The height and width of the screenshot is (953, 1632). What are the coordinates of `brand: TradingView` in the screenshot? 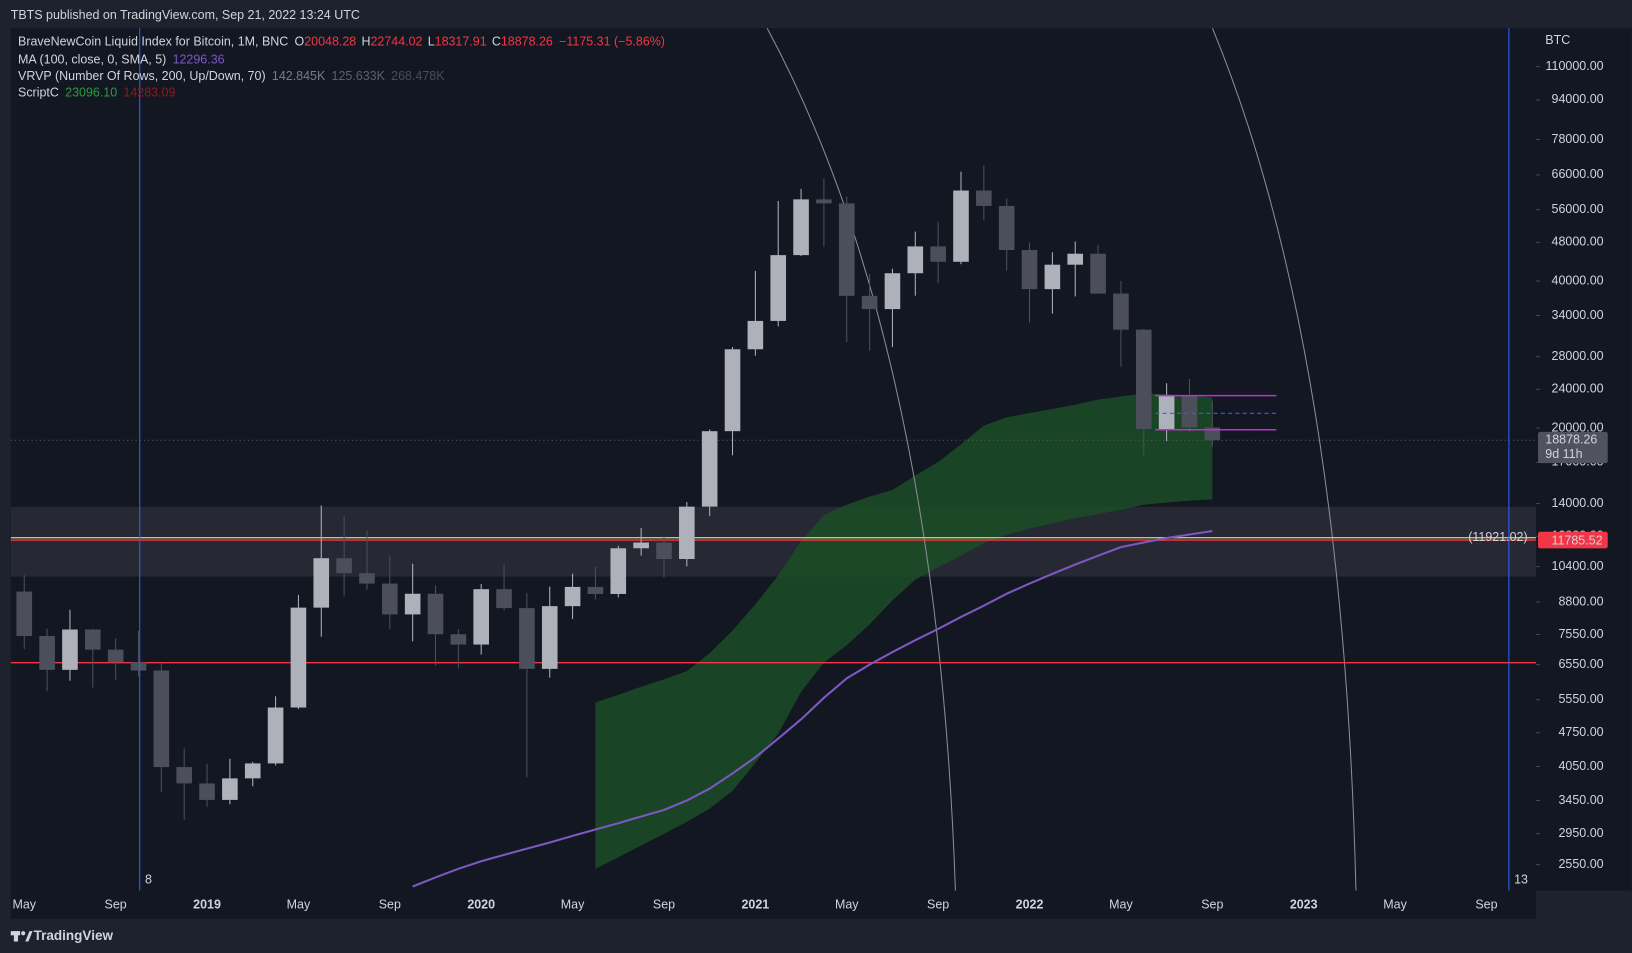 It's located at (74, 935).